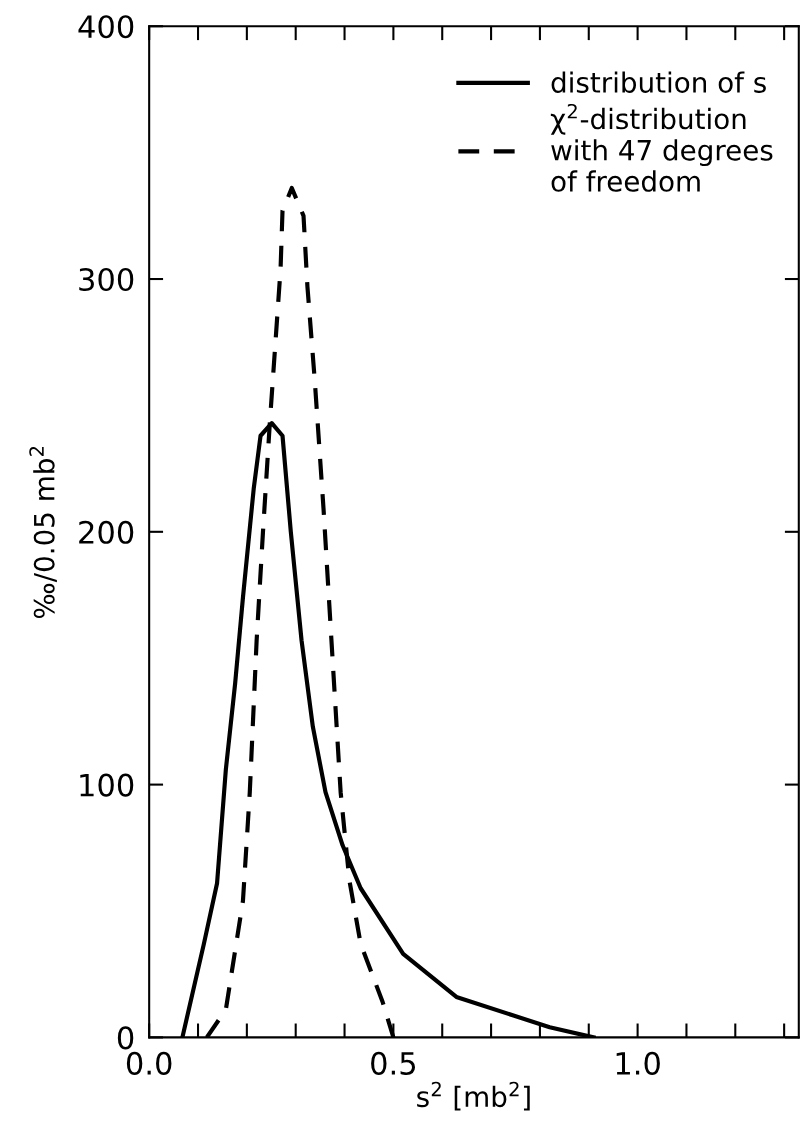 This screenshot has height=1140, width=802. What do you see at coordinates (43, 532) in the screenshot?
I see `y-axis-title: ‰/0.05 mb$^{2}$` at bounding box center [43, 532].